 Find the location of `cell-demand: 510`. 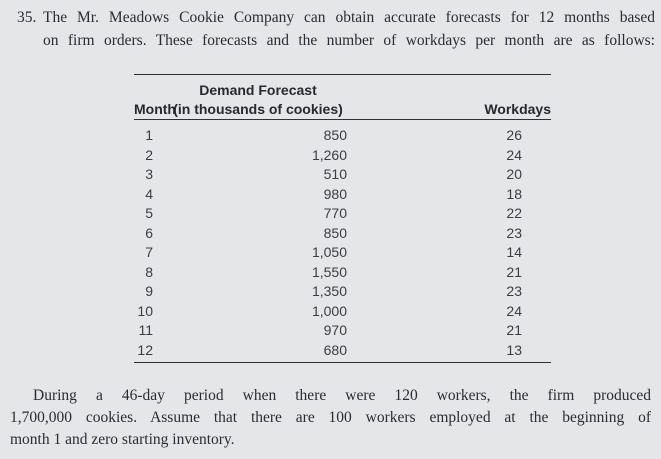

cell-demand: 510 is located at coordinates (335, 174).